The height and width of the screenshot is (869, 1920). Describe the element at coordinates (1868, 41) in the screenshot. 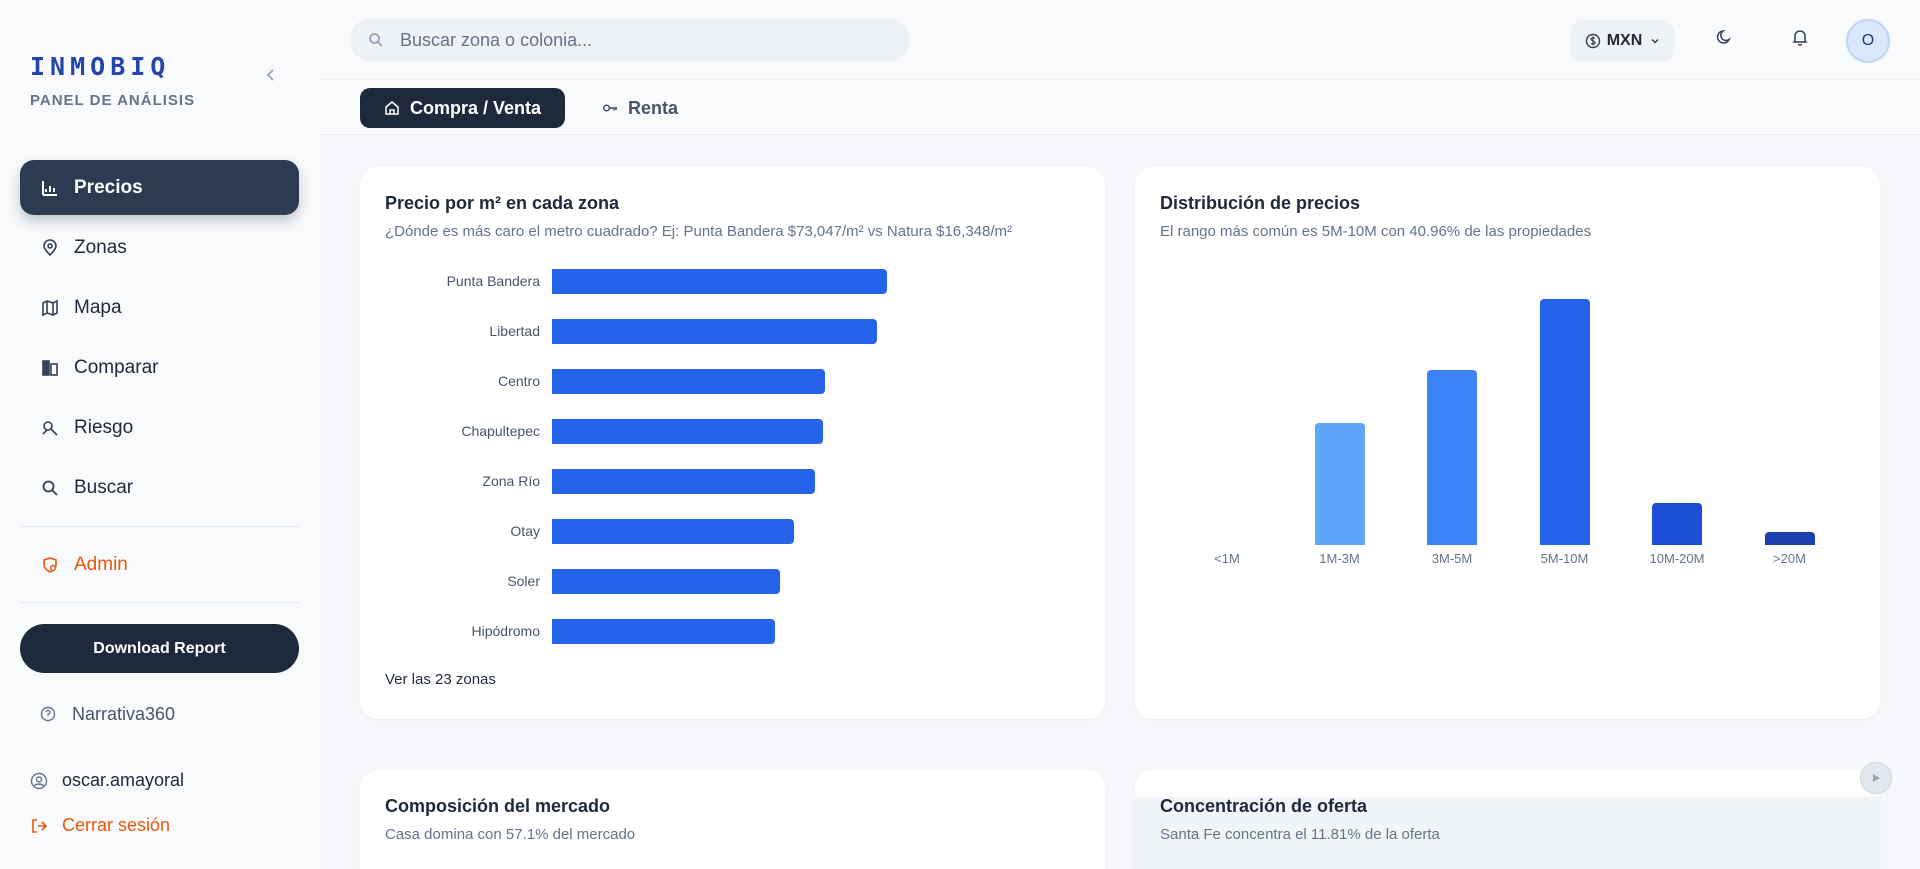

I see `avatar: O` at that location.